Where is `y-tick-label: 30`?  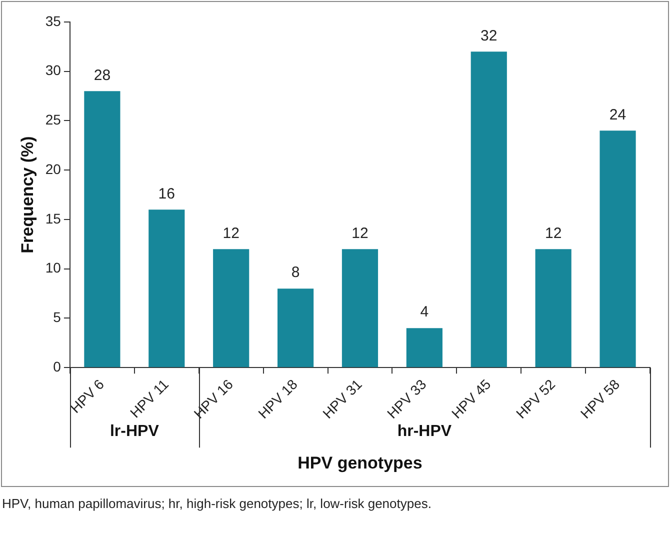
y-tick-label: 30 is located at coordinates (53, 70).